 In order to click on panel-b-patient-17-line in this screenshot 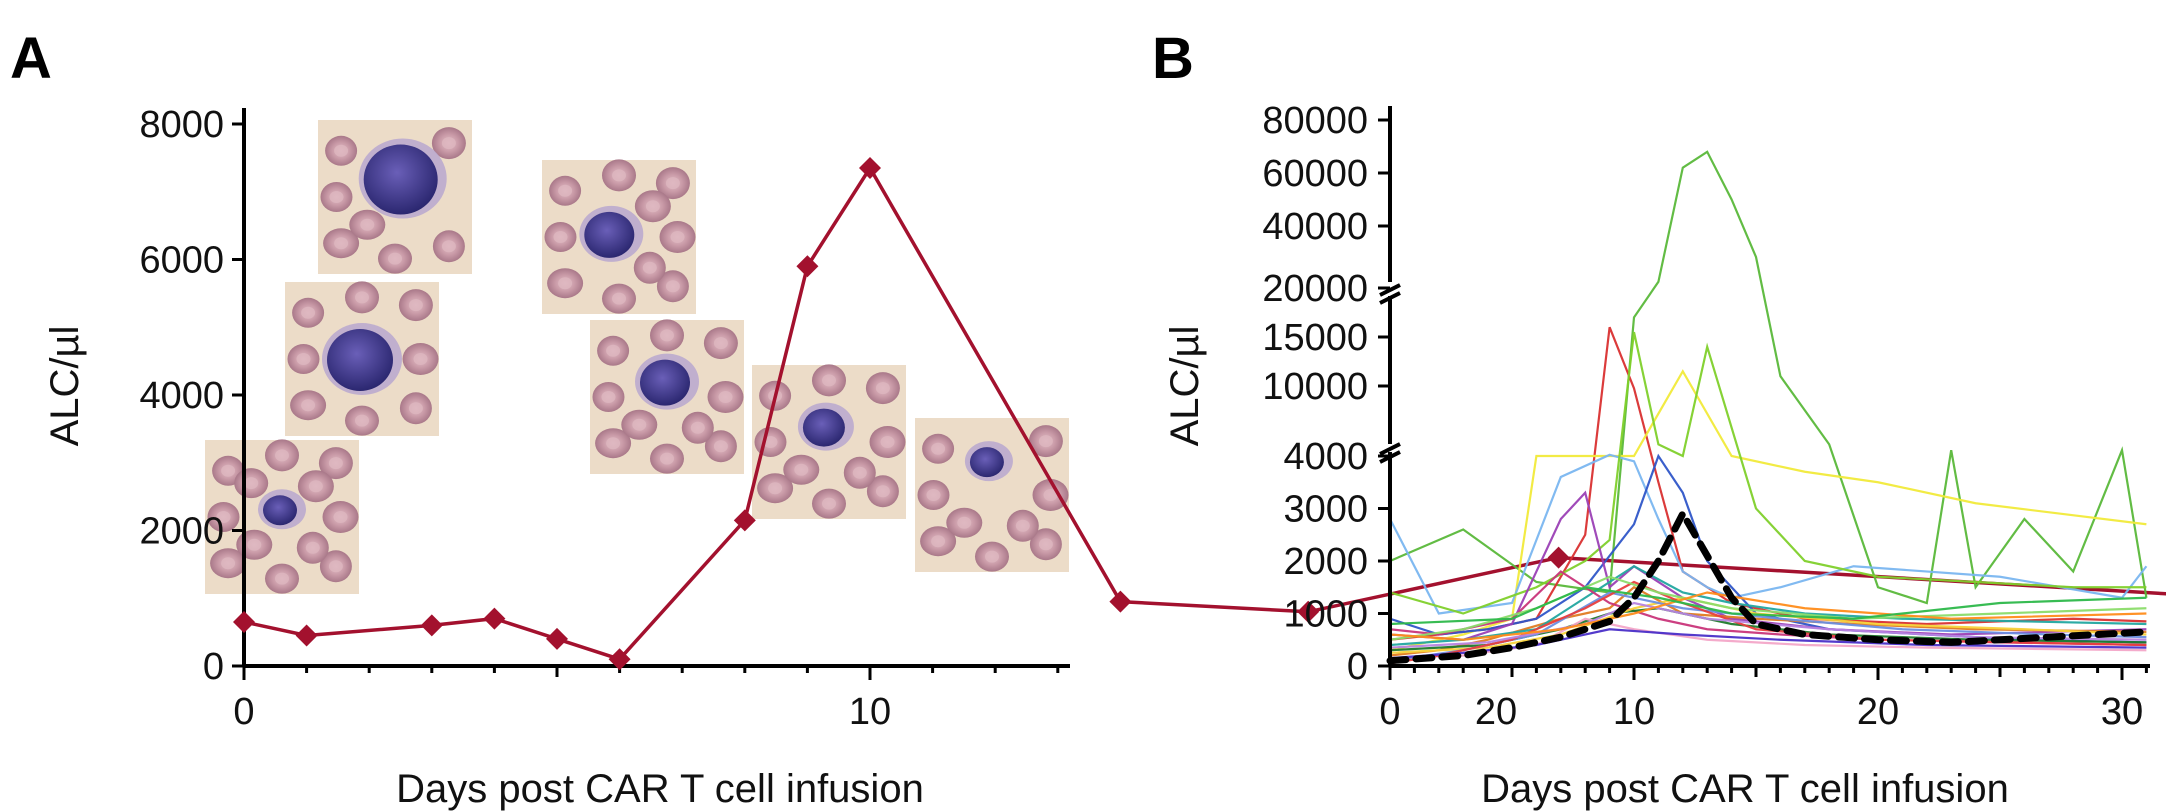, I will do `click(1768, 625)`.